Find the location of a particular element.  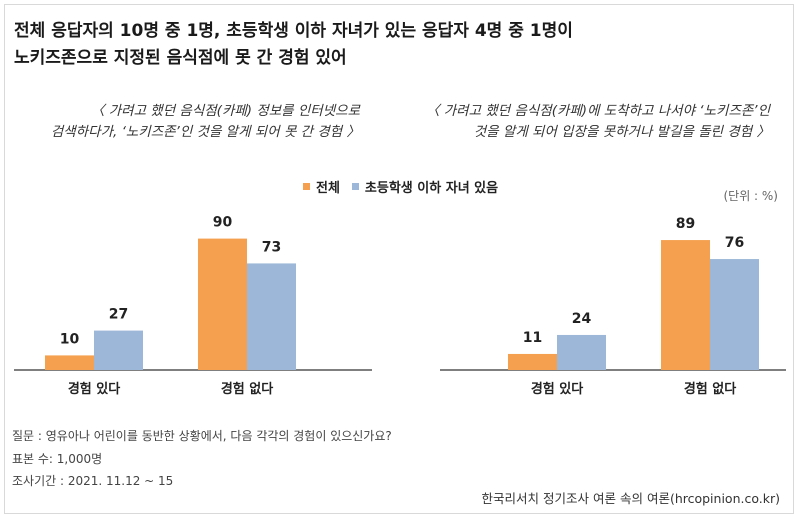

legend-item-parents: 초등학생 이하 자녀 있음 is located at coordinates (425, 186).